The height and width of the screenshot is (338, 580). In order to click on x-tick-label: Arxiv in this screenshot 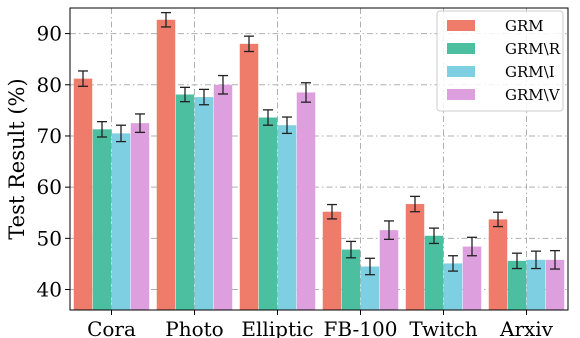, I will do `click(526, 327)`.